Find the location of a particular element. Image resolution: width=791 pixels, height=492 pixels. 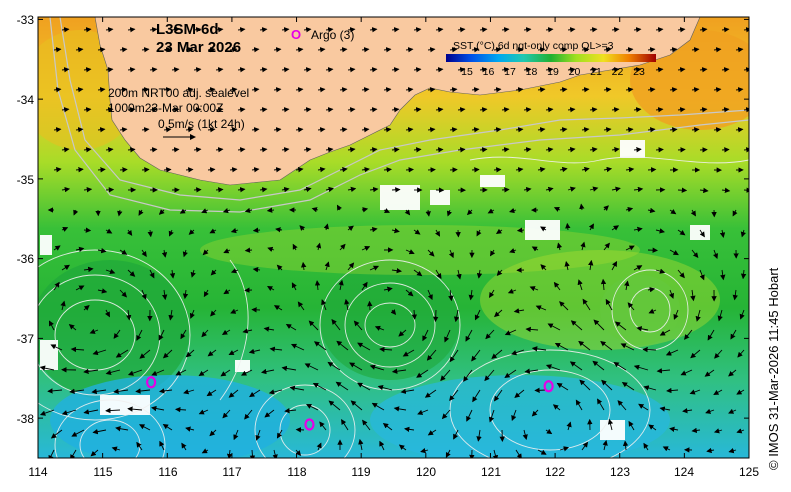

lat-label: -38 is located at coordinates (26, 419).